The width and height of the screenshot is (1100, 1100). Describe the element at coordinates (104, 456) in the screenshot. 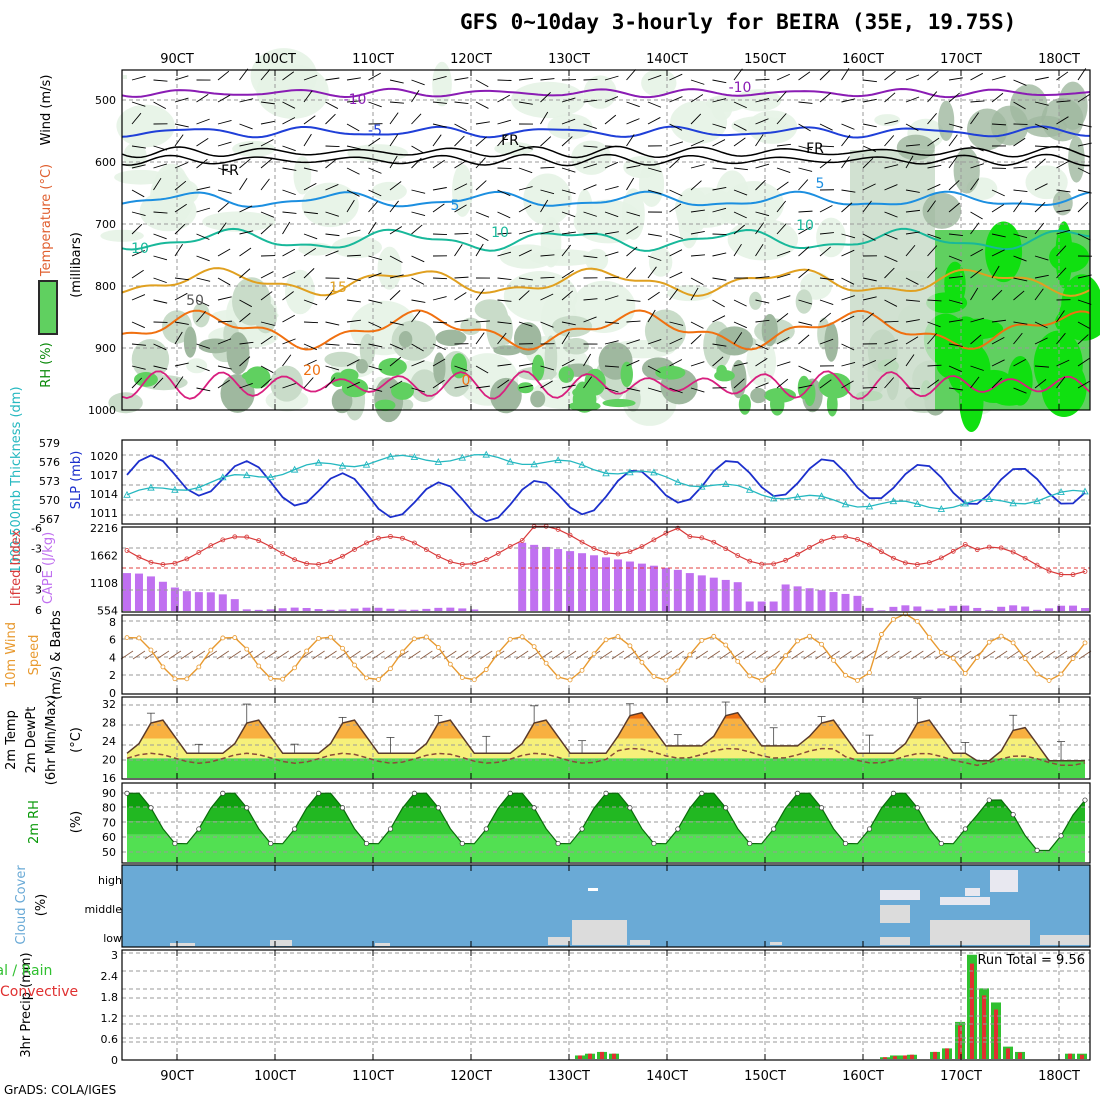

I see `slp-tick-label: 1020` at that location.